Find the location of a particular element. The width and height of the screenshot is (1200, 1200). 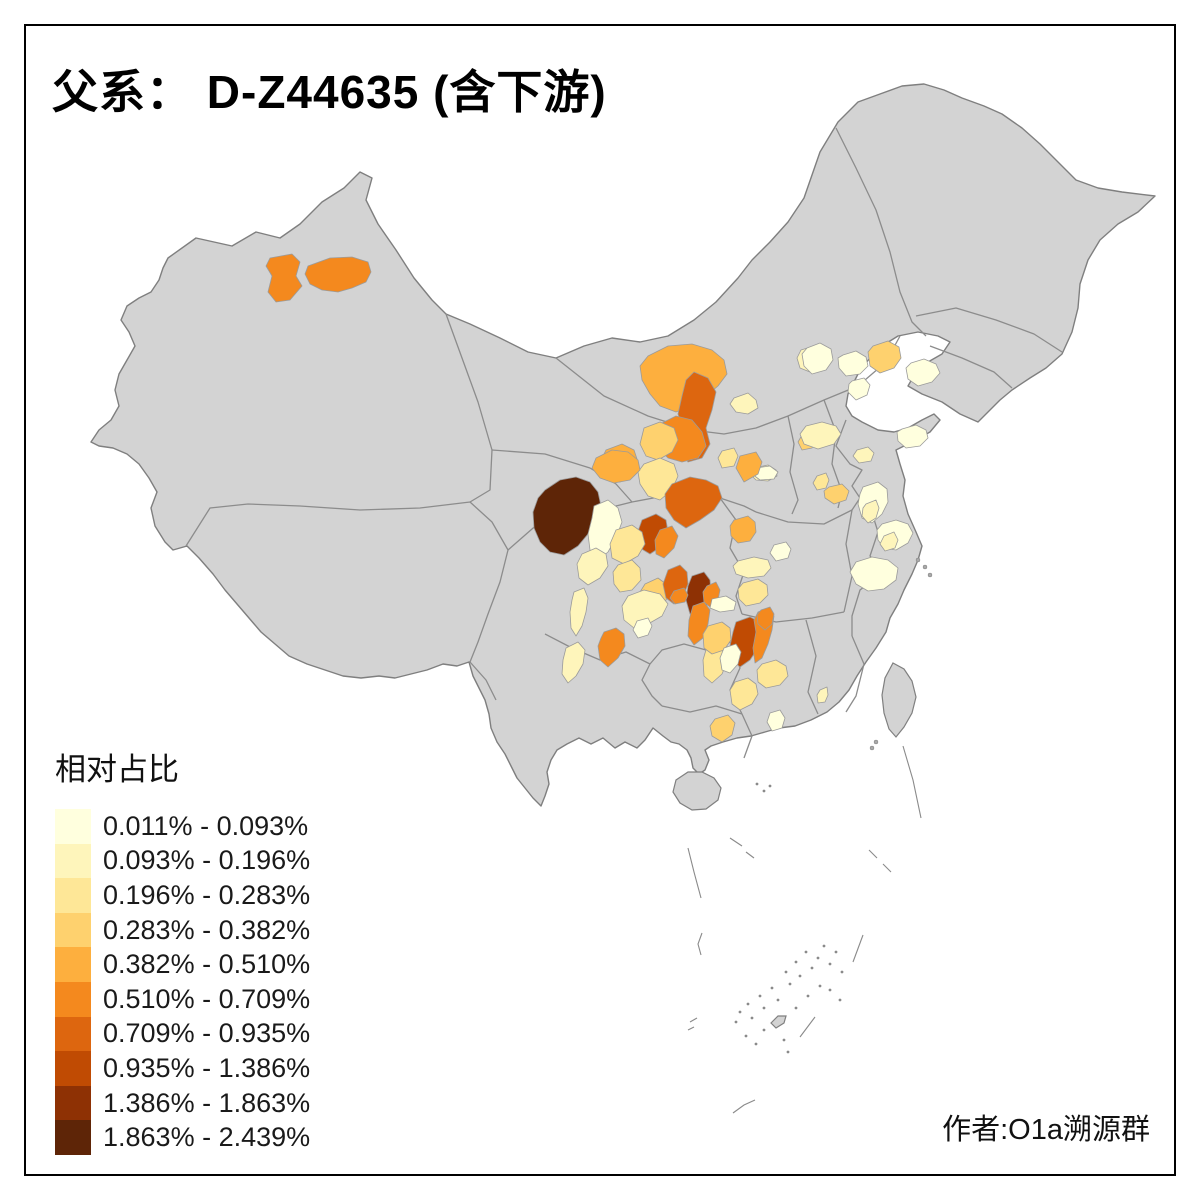

legend-label: 0.709% - 0.935% is located at coordinates (207, 1033).